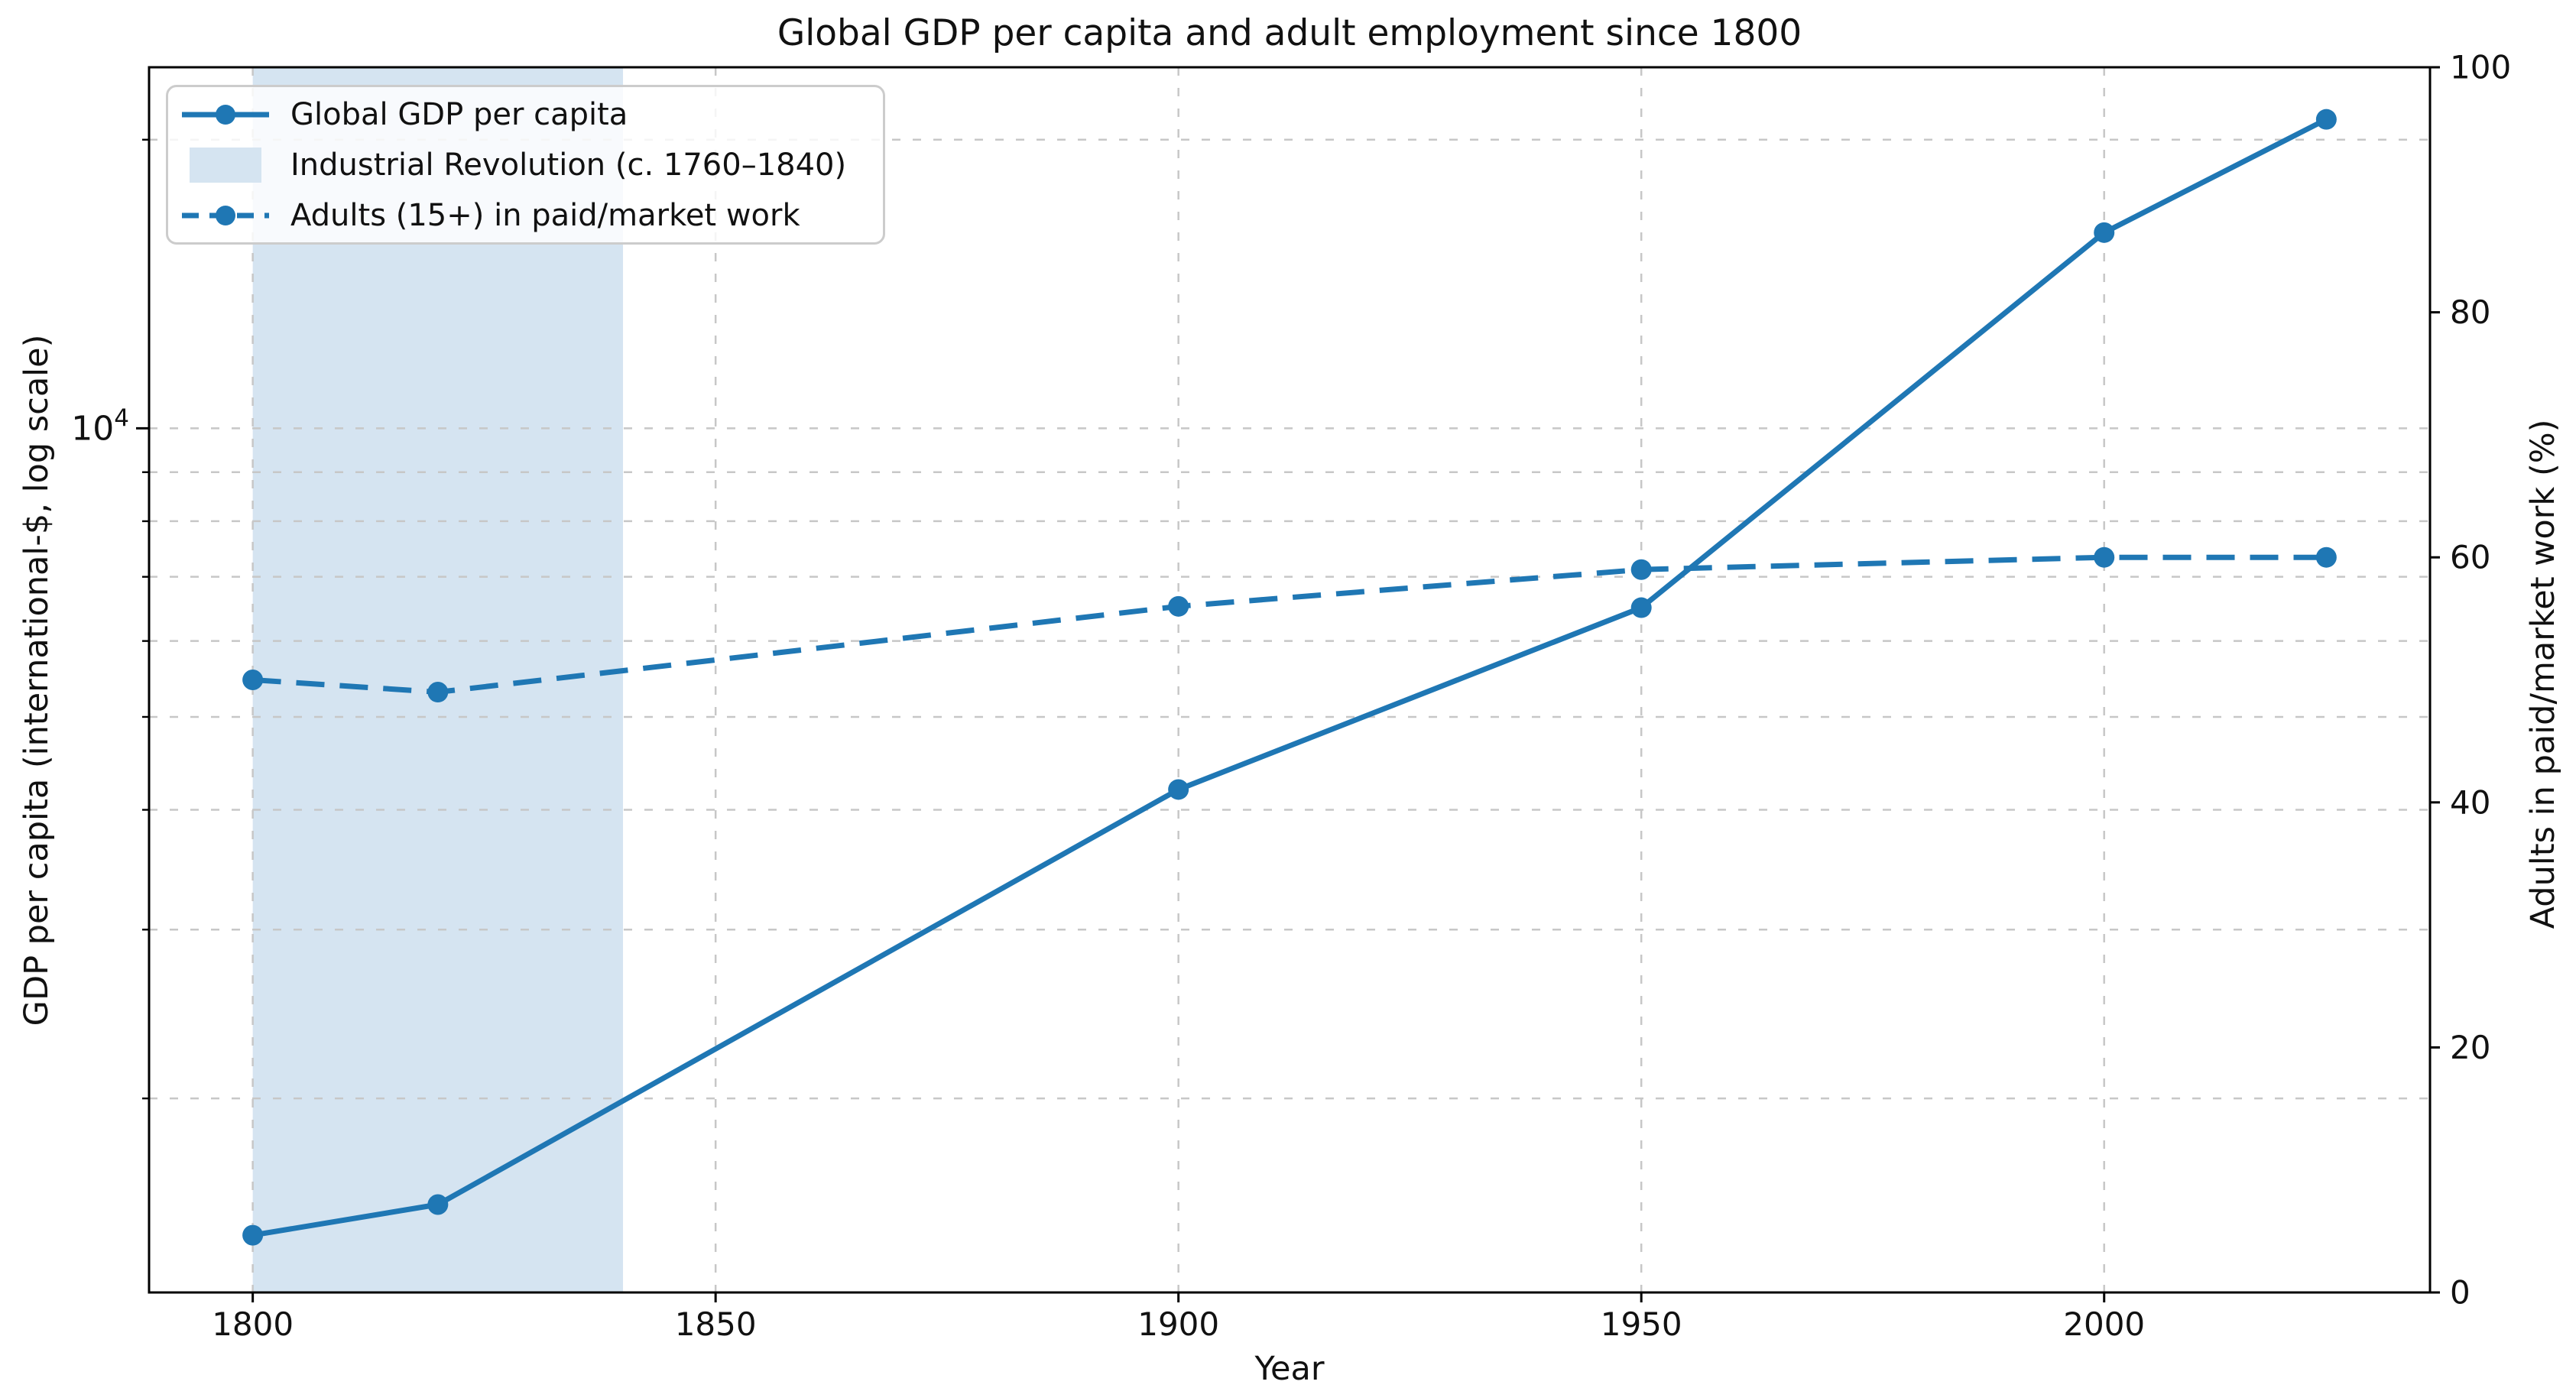  Describe the element at coordinates (1641, 1324) in the screenshot. I see `x-tick-label: 1950` at that location.